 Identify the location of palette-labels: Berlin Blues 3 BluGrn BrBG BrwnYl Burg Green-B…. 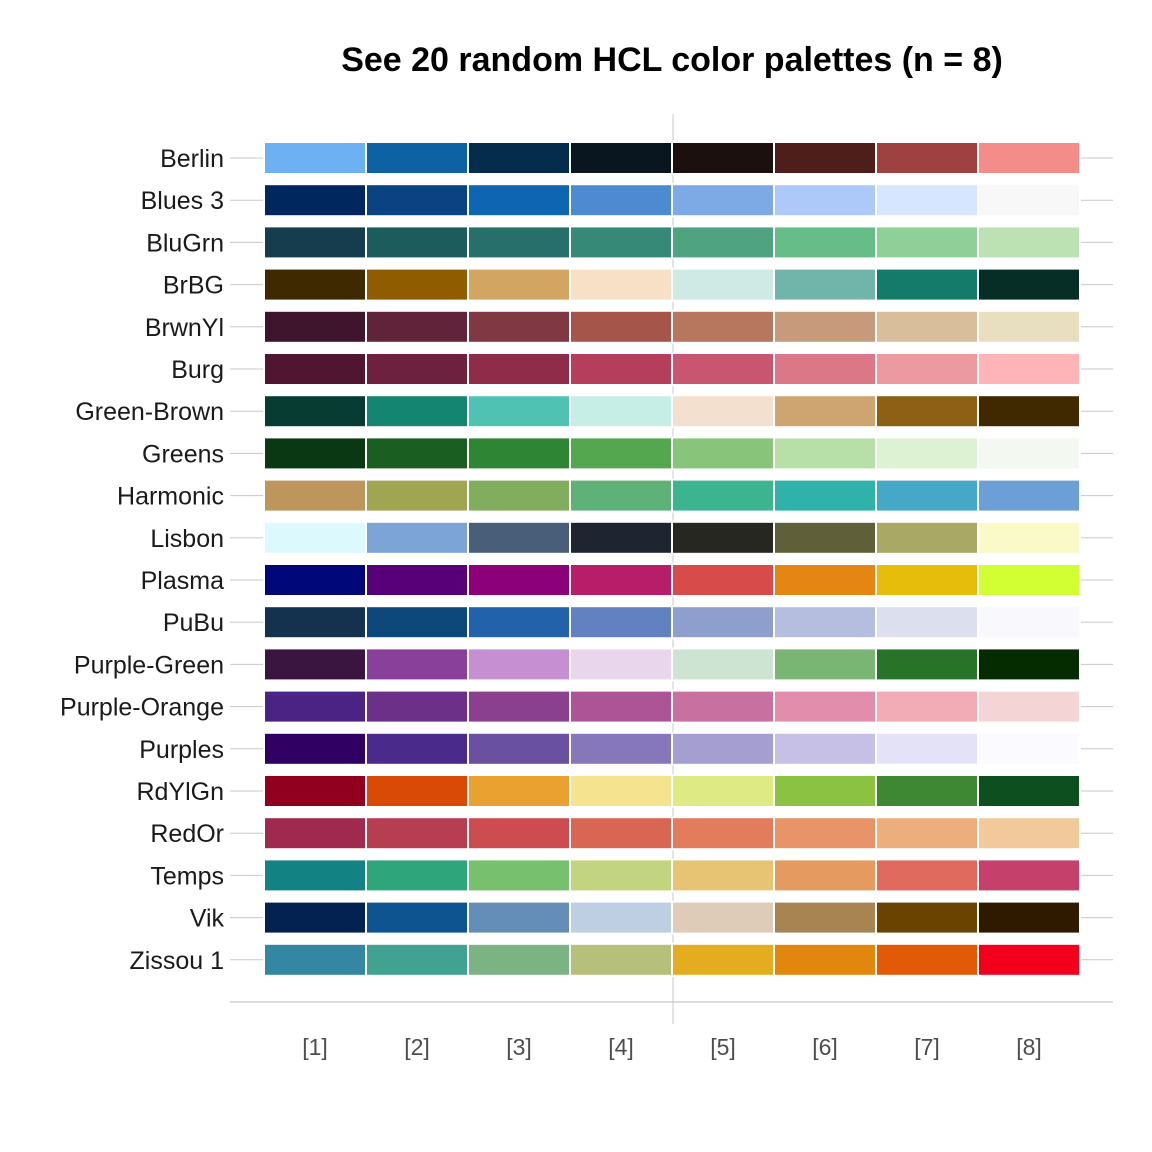
(142, 560).